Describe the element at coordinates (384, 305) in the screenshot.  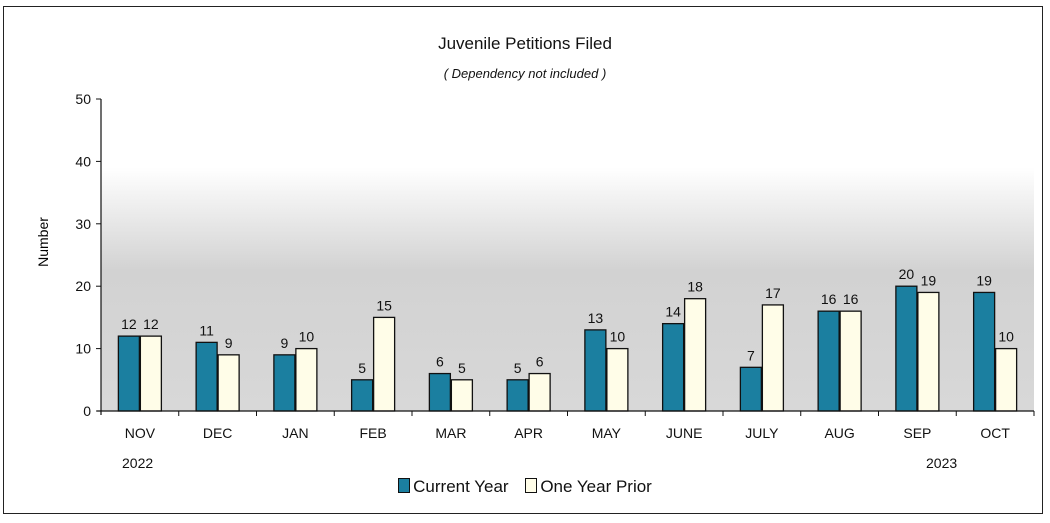
I see `data-label-one-year-prior-feb: 15` at that location.